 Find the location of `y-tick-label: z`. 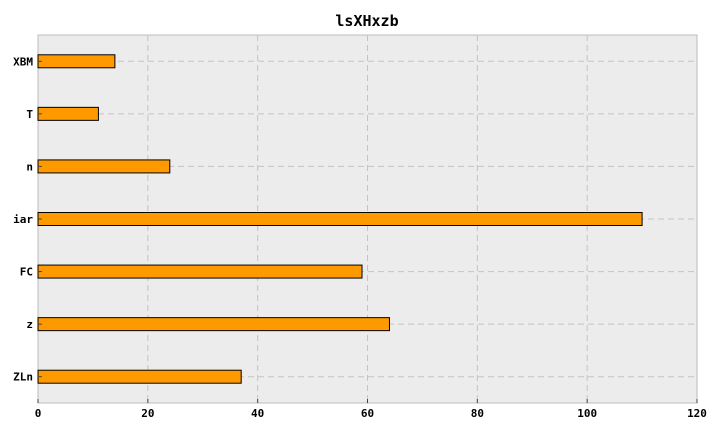

y-tick-label: z is located at coordinates (29, 324).